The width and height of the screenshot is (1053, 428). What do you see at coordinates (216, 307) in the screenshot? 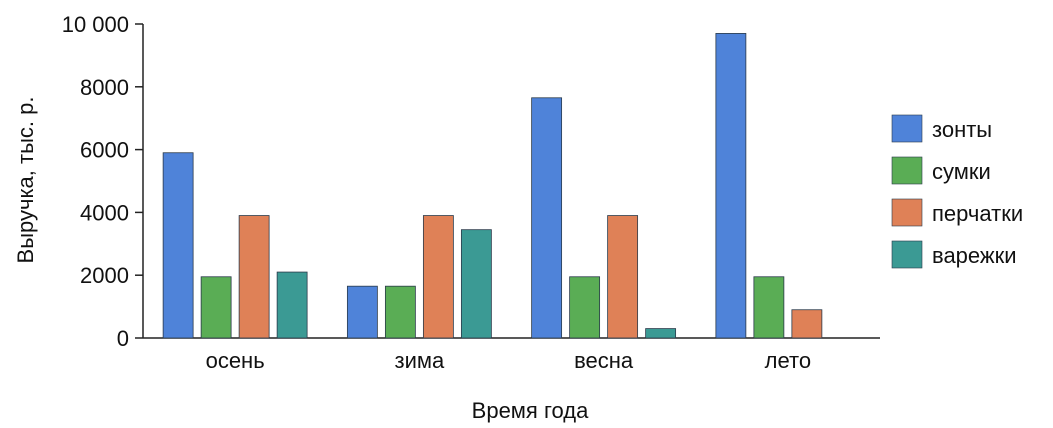
I see `bar-сумки-осень` at bounding box center [216, 307].